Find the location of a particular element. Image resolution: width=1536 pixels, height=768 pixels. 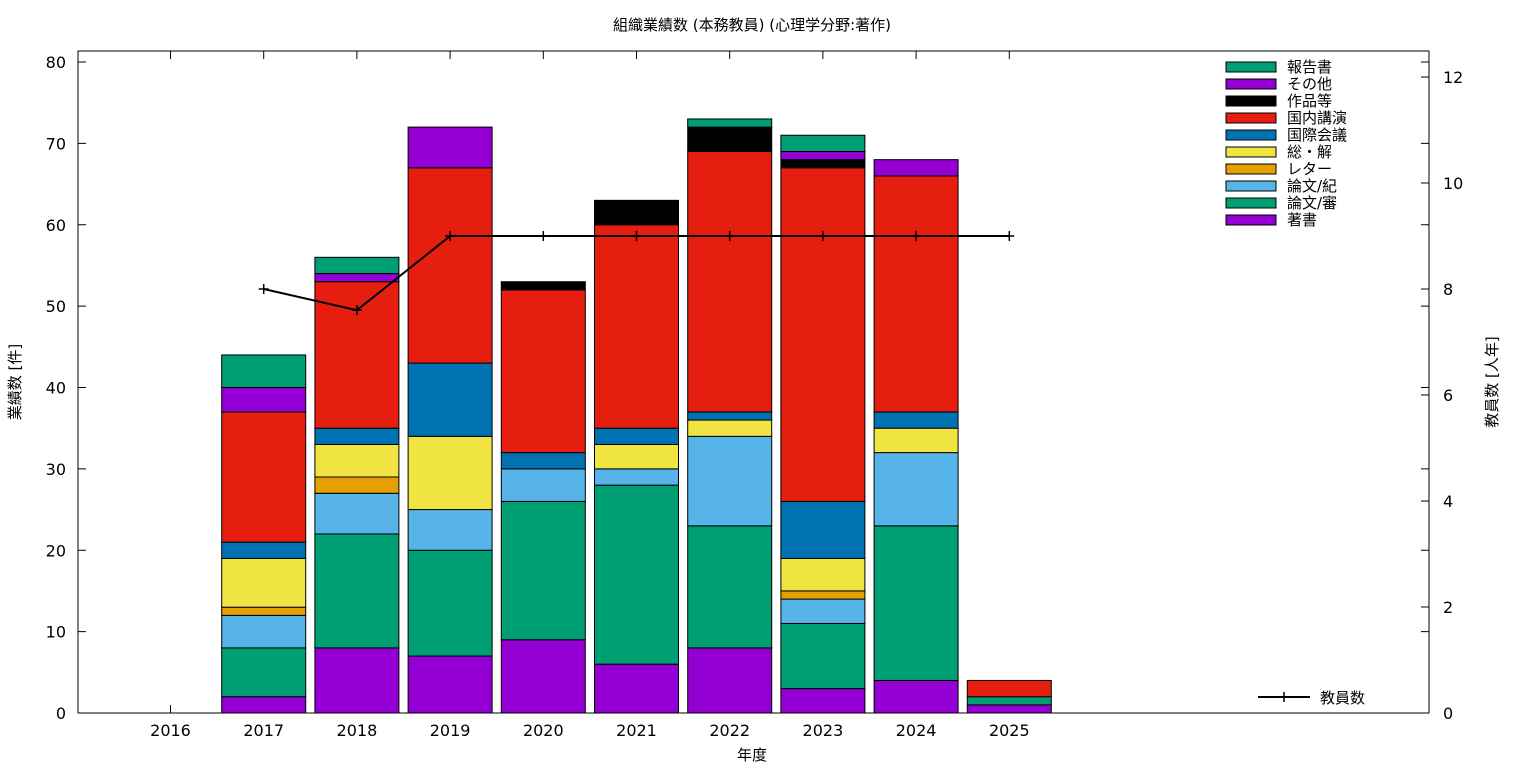

legend-label: 著書 is located at coordinates (1302, 220).